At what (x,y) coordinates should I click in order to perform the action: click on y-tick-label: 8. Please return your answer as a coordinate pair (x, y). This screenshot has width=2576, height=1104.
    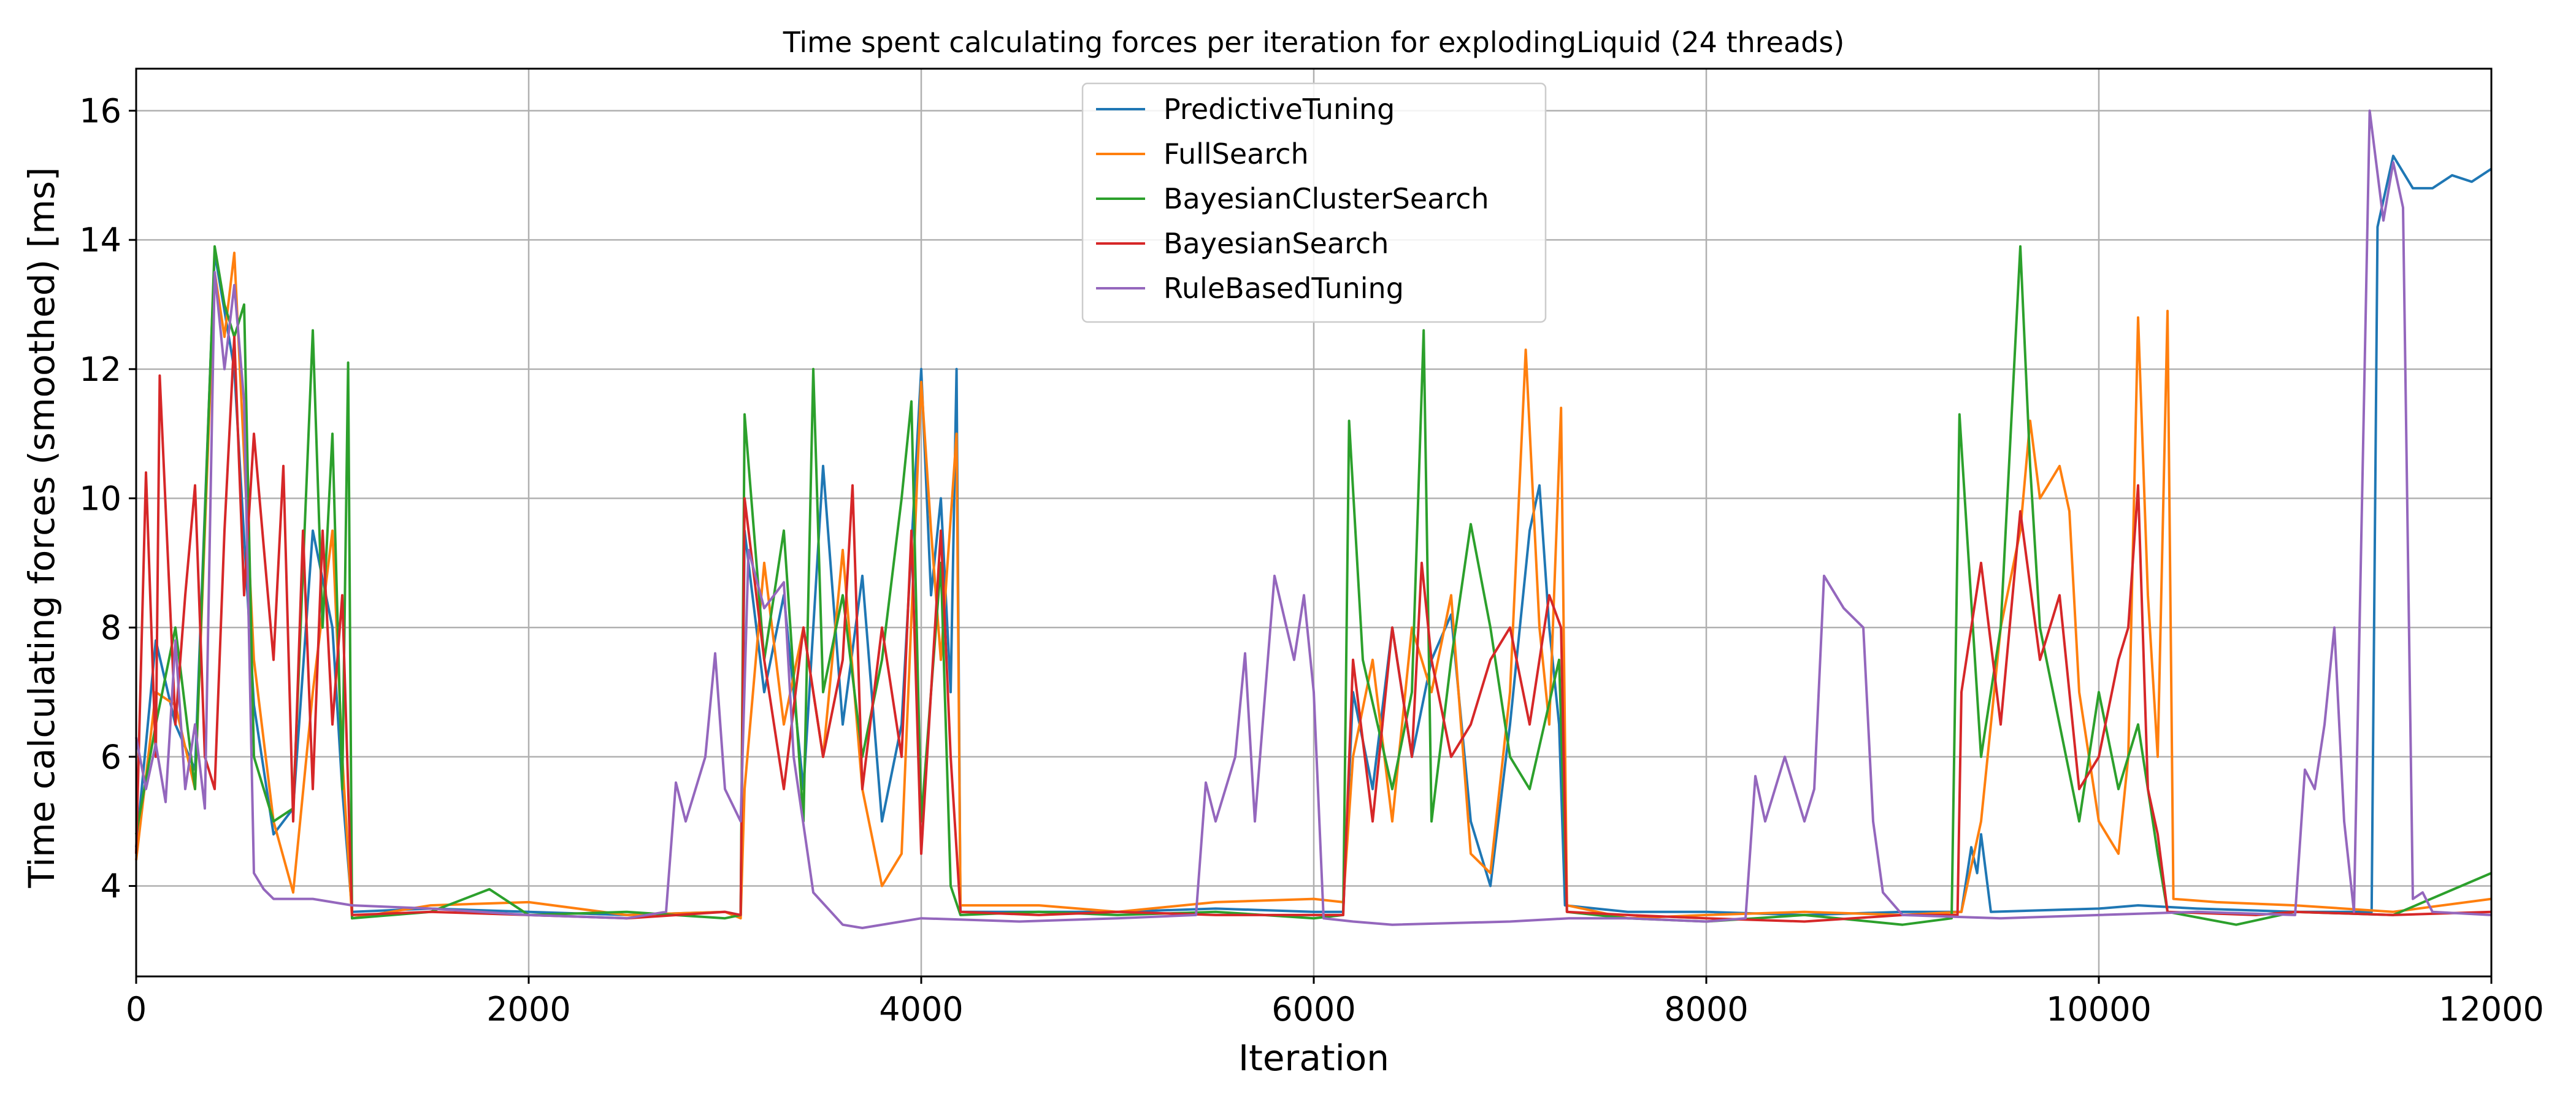
    Looking at the image, I should click on (111, 627).